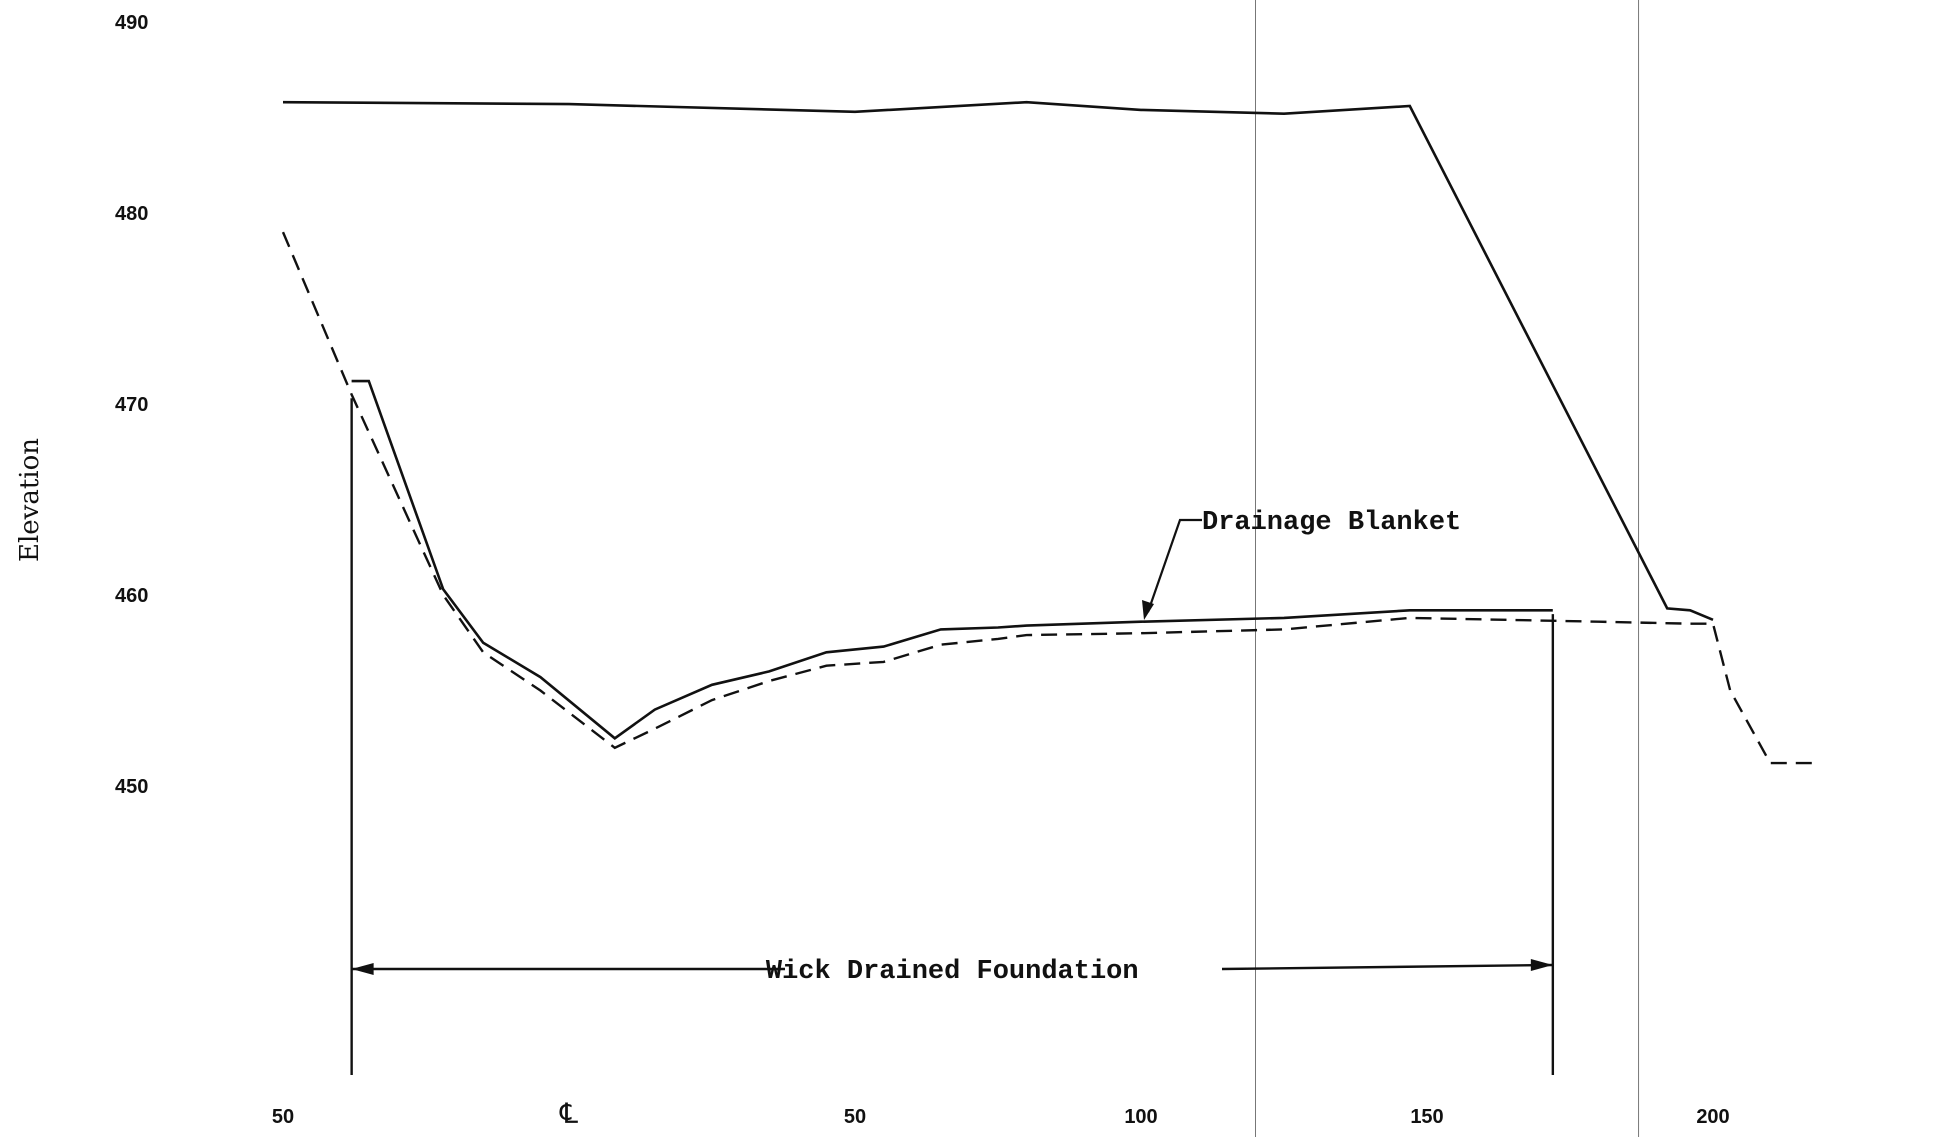 This screenshot has width=1944, height=1137. Describe the element at coordinates (1331, 523) in the screenshot. I see `drainage-blanket-label: Drainage Blanket` at that location.